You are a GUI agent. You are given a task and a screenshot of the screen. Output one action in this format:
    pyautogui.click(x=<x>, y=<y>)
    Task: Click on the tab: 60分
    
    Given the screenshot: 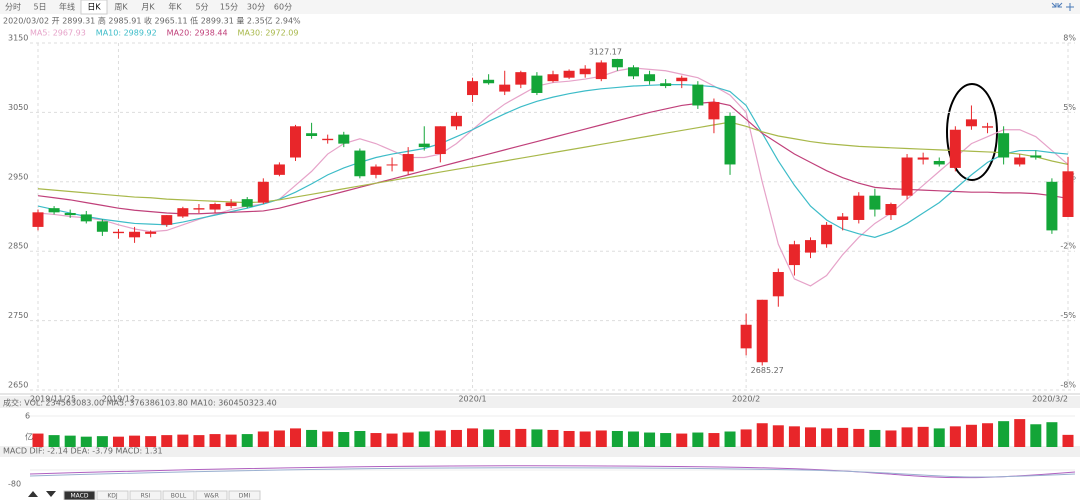 What is the action you would take?
    pyautogui.click(x=283, y=7)
    